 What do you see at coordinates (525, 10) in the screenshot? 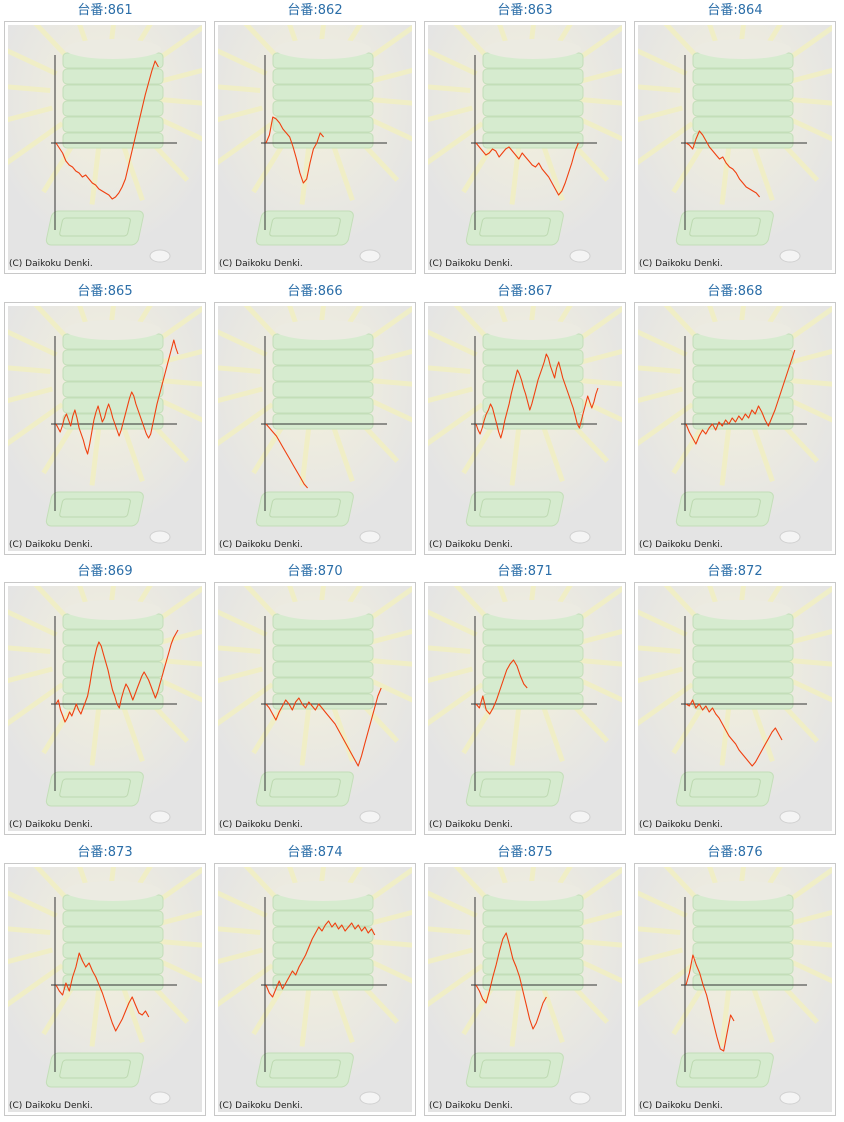
I see `machine-number-title: 台番:863` at bounding box center [525, 10].